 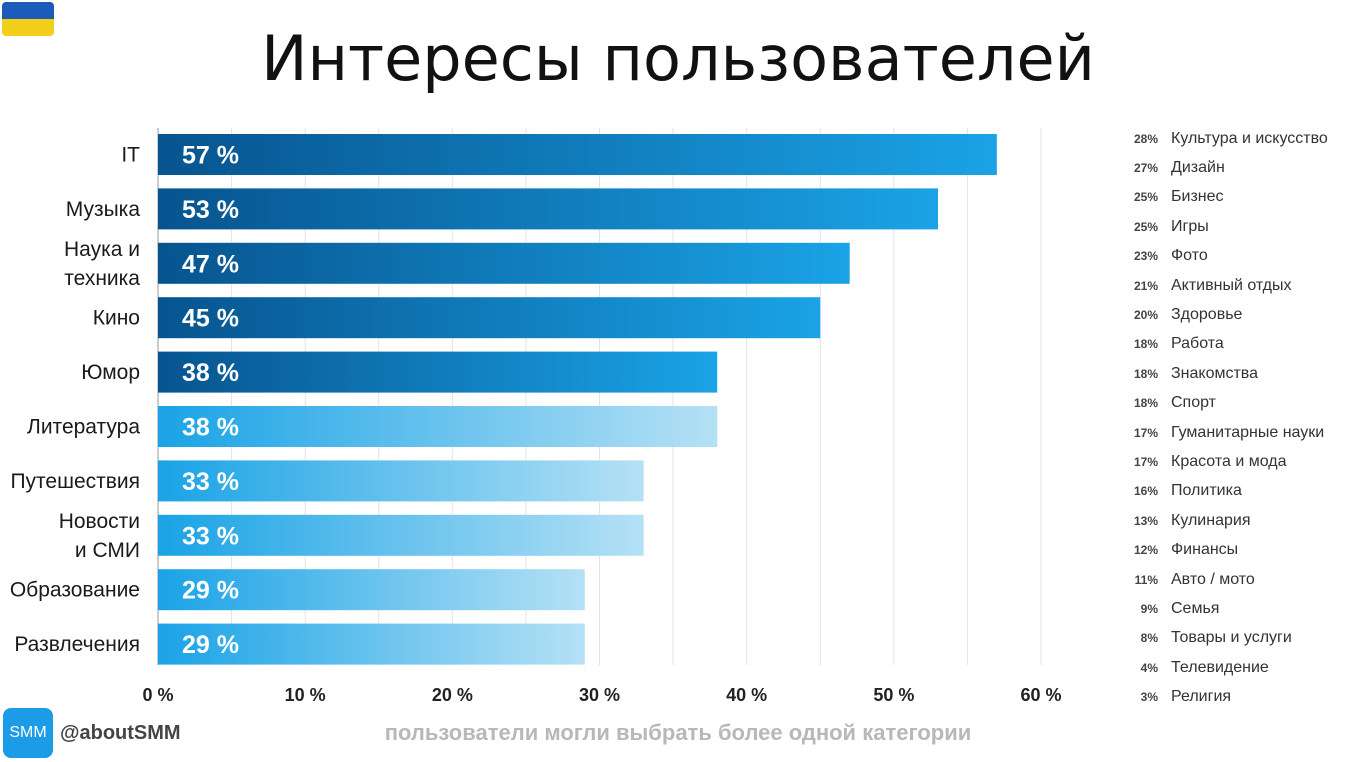 What do you see at coordinates (1145, 520) in the screenshot?
I see `interest-pct: 13%` at bounding box center [1145, 520].